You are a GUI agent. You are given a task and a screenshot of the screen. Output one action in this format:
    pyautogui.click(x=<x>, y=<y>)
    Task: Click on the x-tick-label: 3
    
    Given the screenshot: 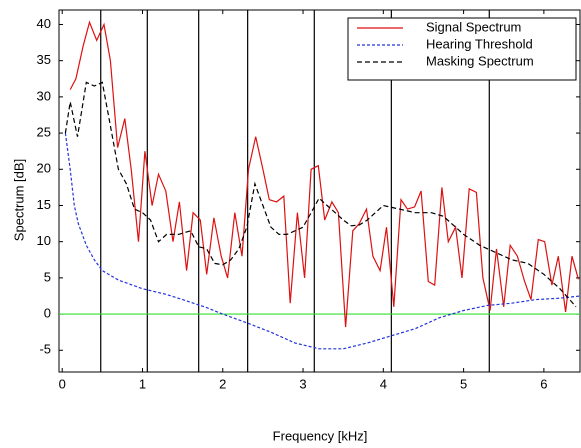 What is the action you would take?
    pyautogui.click(x=302, y=383)
    